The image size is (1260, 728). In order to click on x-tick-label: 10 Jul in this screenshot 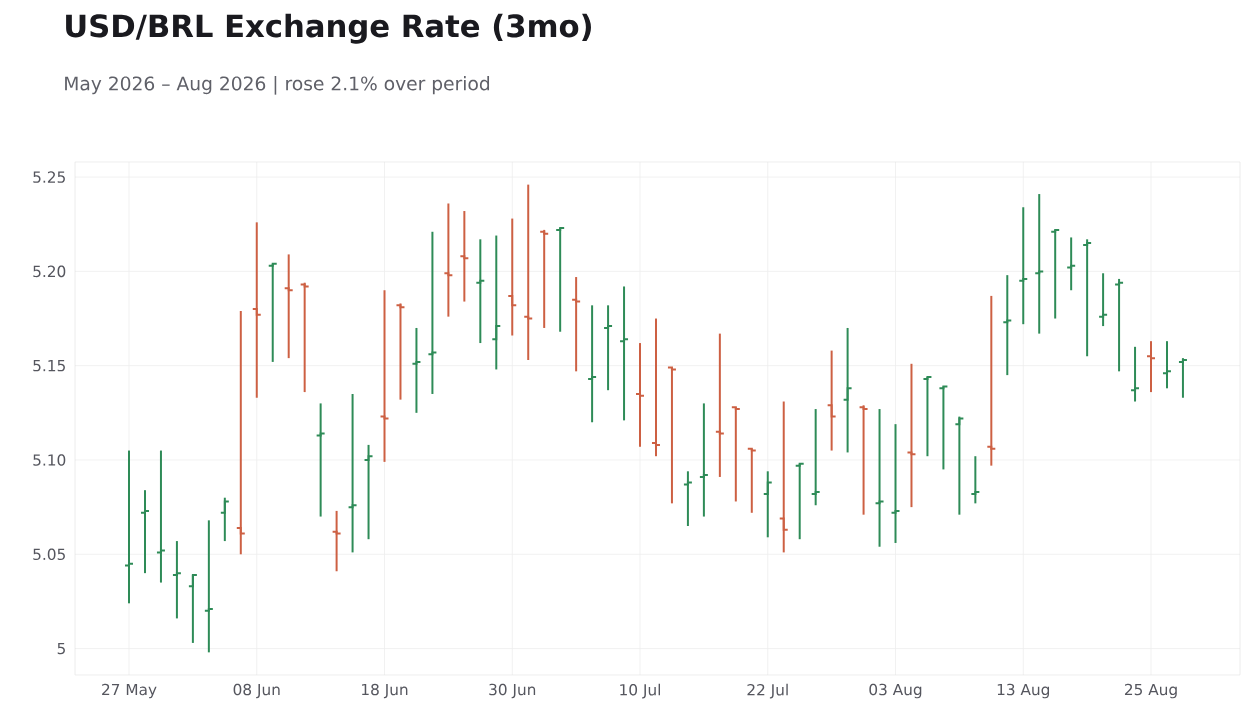, I will do `click(640, 691)`.